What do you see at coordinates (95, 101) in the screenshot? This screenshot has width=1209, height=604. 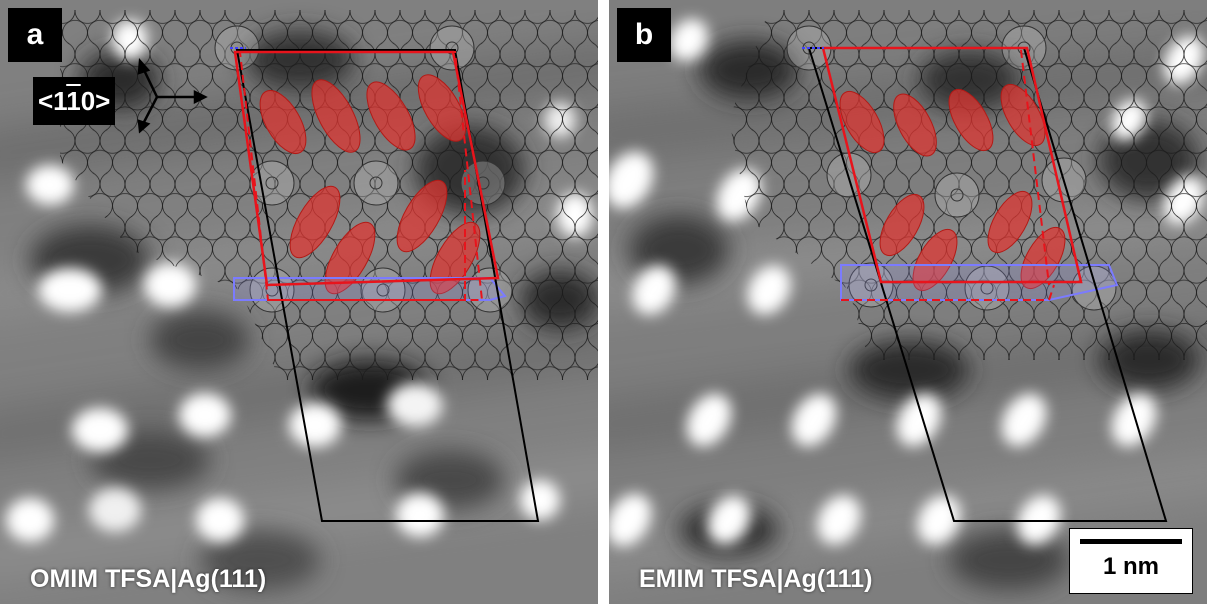 I see `direction-suffix: 0>` at bounding box center [95, 101].